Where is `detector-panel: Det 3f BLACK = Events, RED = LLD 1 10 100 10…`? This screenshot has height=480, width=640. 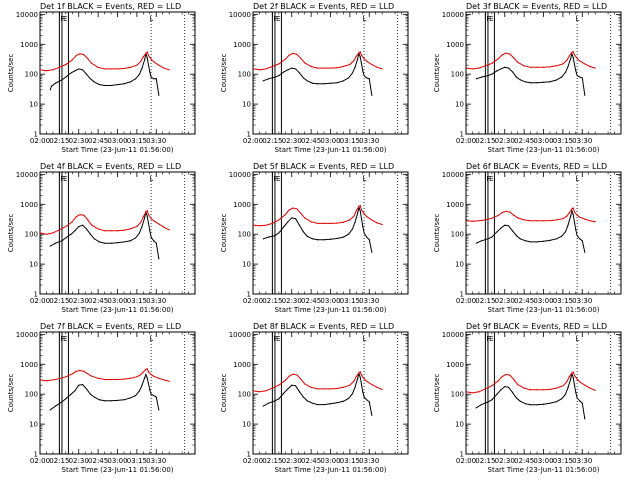 detector-panel: Det 3f BLACK = Events, RED = LLD 1 10 100 10… is located at coordinates (527, 78).